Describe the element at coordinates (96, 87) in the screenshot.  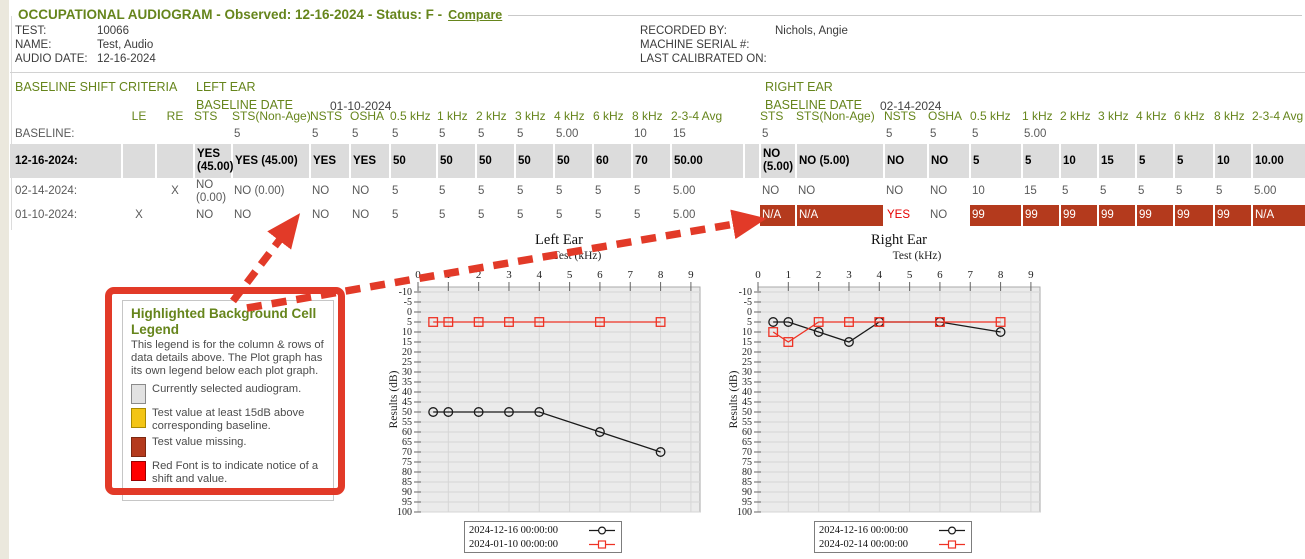
I see `section-title: BASELINE SHIFT CRITERIA` at that location.